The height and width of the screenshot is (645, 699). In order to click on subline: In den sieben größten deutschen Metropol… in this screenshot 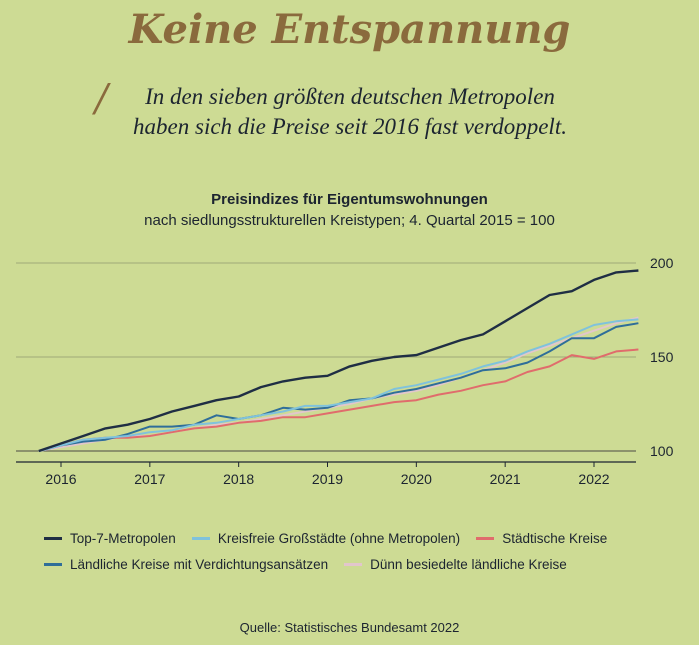, I will do `click(350, 112)`.